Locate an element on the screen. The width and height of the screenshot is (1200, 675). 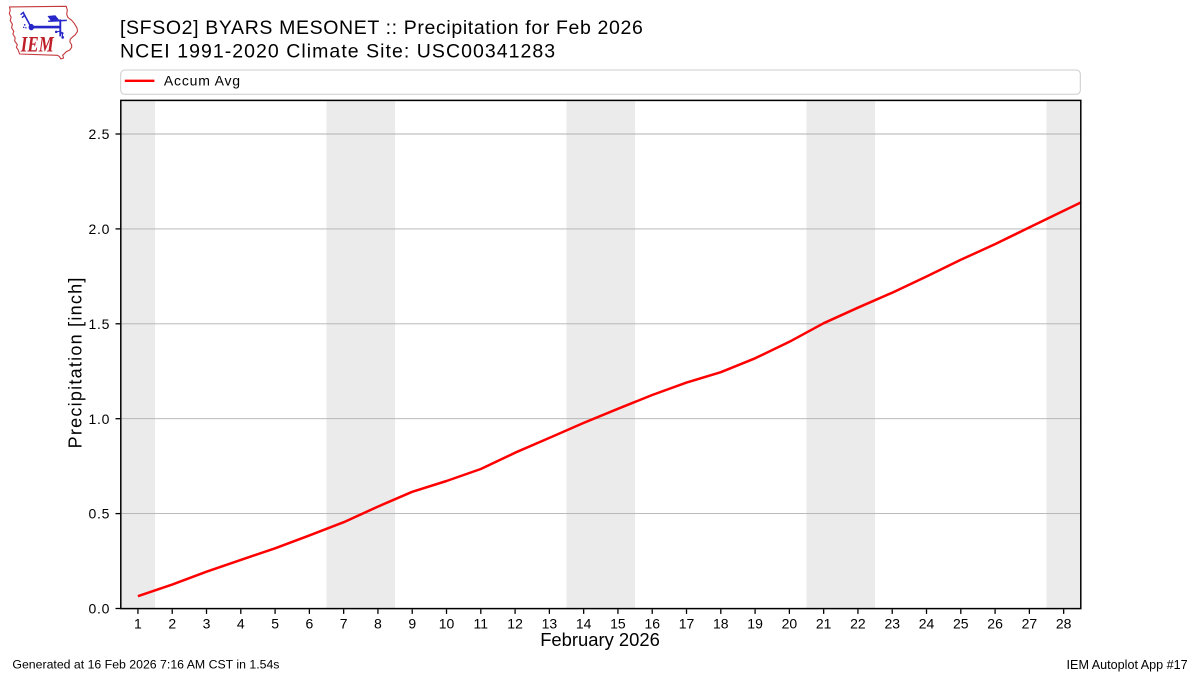
svg-text: 6 is located at coordinates (309, 623).